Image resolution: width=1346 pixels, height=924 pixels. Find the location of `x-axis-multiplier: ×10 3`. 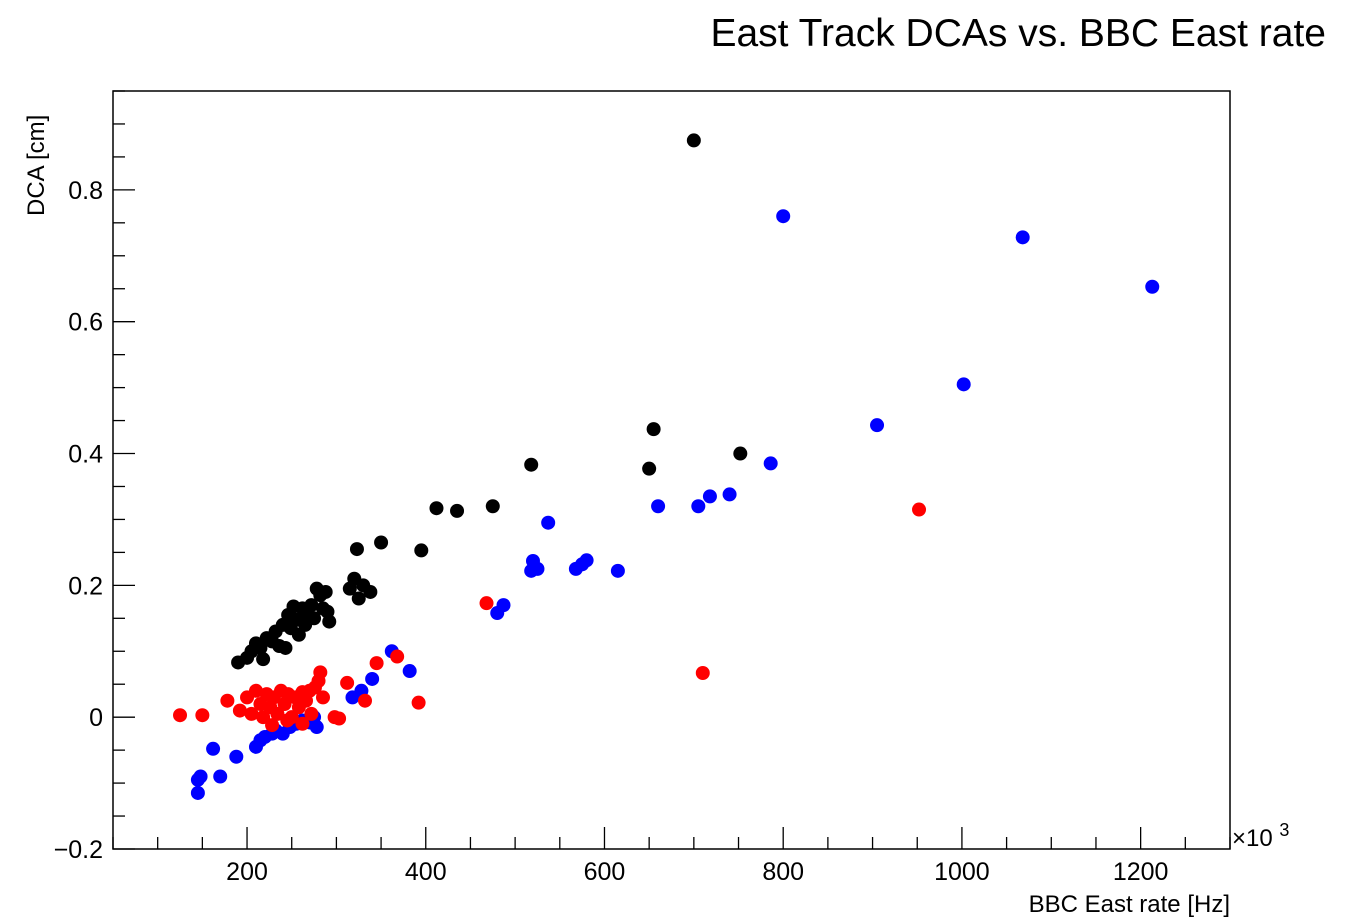

x-axis-multiplier: ×10 3 is located at coordinates (1260, 836).